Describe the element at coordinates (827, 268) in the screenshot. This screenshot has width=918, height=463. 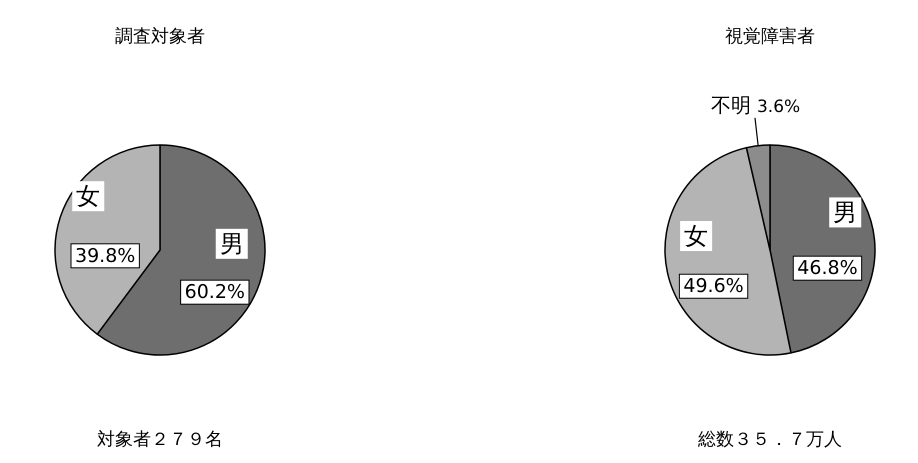
I see `data-label: 46.8%` at that location.